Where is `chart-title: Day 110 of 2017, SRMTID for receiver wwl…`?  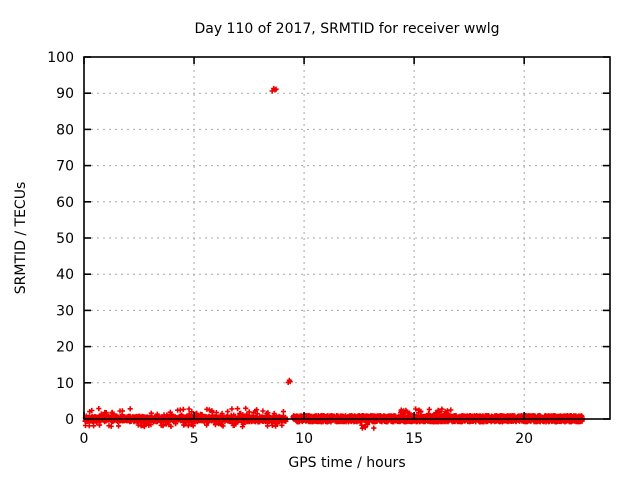 chart-title: Day 110 of 2017, SRMTID for receiver wwl… is located at coordinates (346, 29).